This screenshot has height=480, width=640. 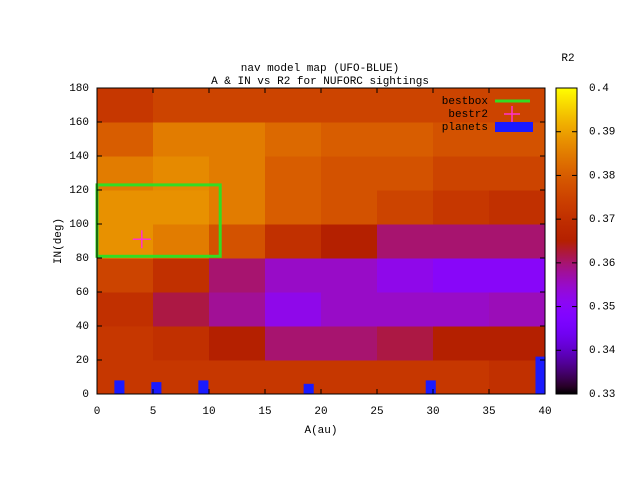 I want to click on y-tick-label: 120, so click(x=79, y=191).